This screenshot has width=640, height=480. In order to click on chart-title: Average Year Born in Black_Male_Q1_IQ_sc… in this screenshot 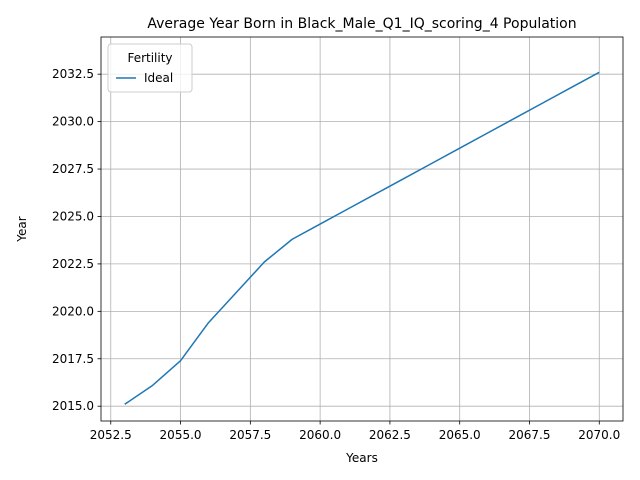, I will do `click(361, 24)`.